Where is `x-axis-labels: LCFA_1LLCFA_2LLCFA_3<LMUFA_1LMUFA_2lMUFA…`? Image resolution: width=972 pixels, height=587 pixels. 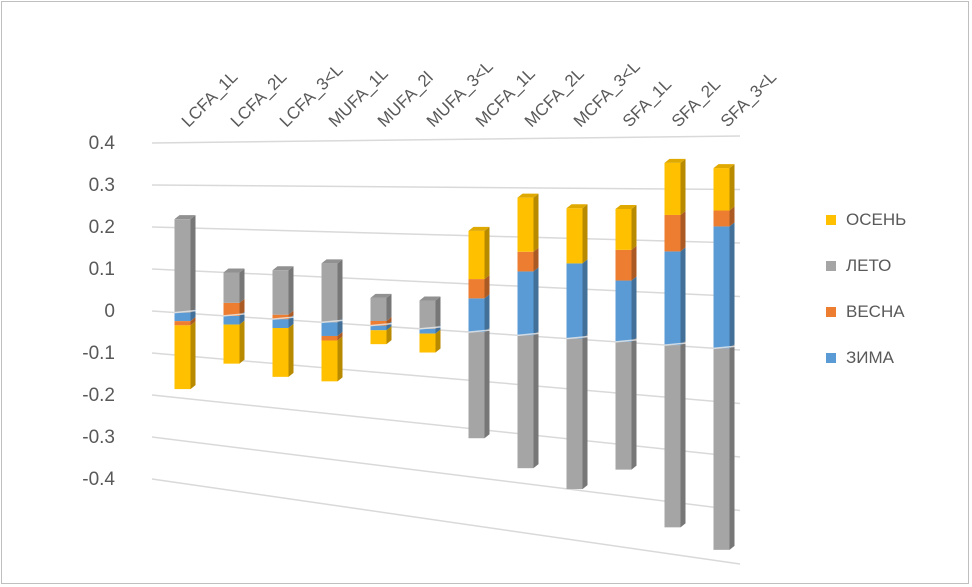
x-axis-labels: LCFA_1LLCFA_2LLCFA_3<LMUFA_1LMUFA_2lMUFA… is located at coordinates (479, 94).